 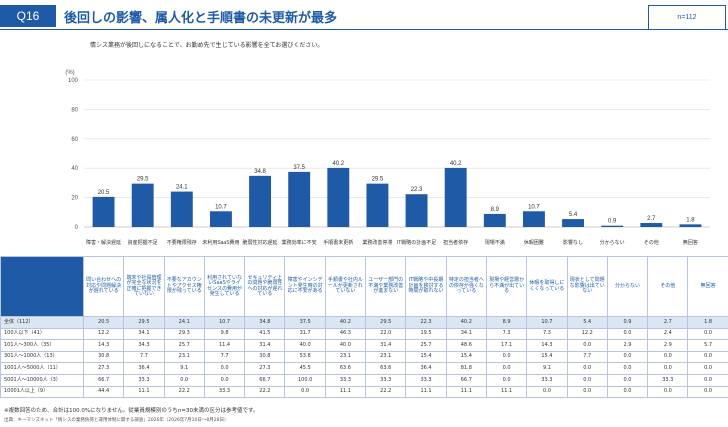 What do you see at coordinates (466, 368) in the screenshot?
I see `table-cell: 81.8` at bounding box center [466, 368].